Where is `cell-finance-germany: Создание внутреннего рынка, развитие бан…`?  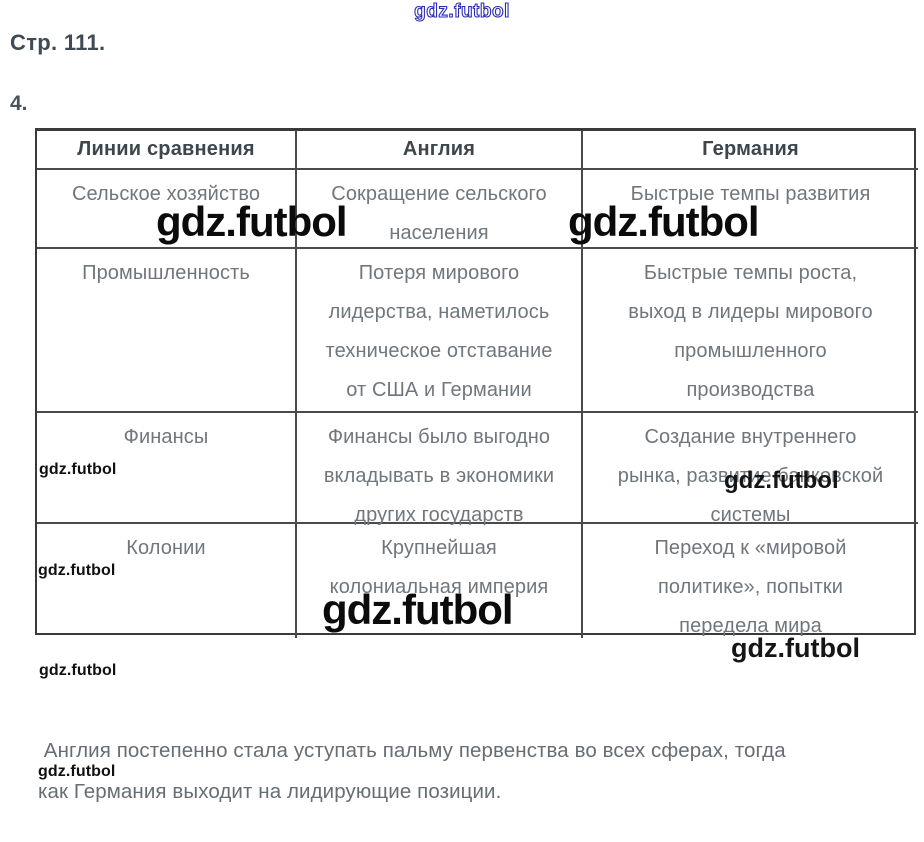
cell-finance-germany: Создание внутреннего рынка, развитие бан… is located at coordinates (750, 469).